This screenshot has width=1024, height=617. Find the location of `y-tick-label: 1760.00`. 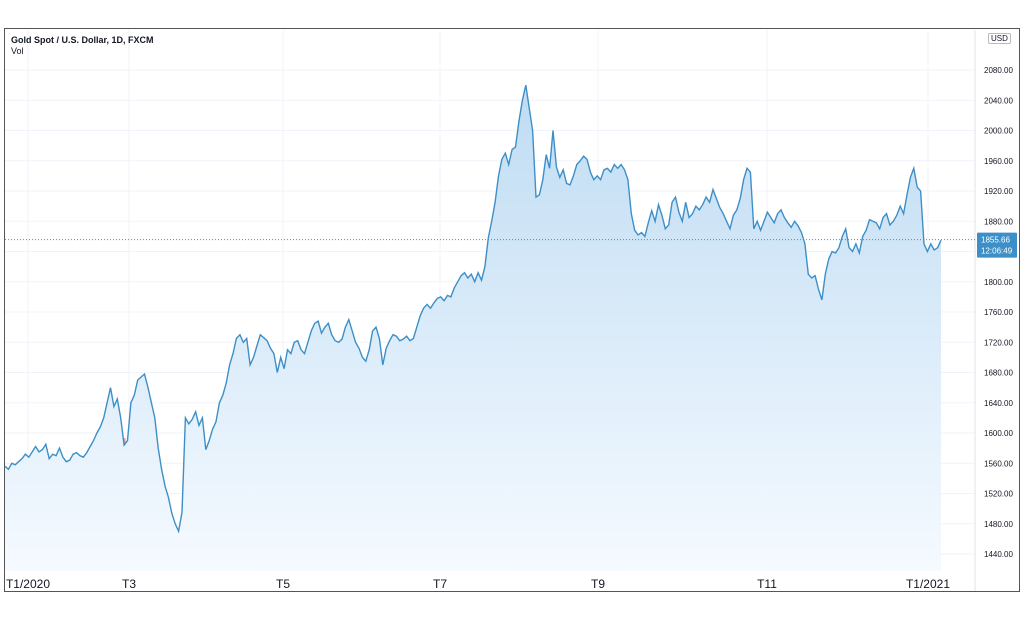

y-tick-label: 1760.00 is located at coordinates (998, 312).